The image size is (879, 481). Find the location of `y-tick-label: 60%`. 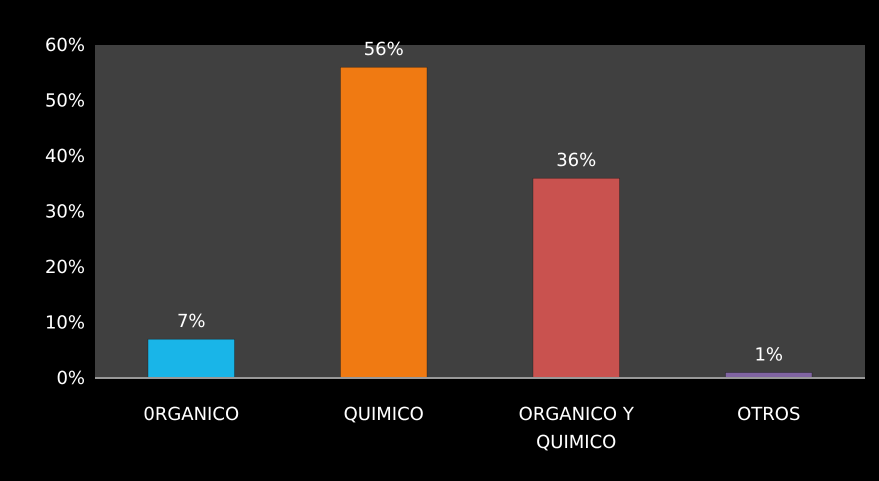

y-tick-label: 60% is located at coordinates (64, 45).